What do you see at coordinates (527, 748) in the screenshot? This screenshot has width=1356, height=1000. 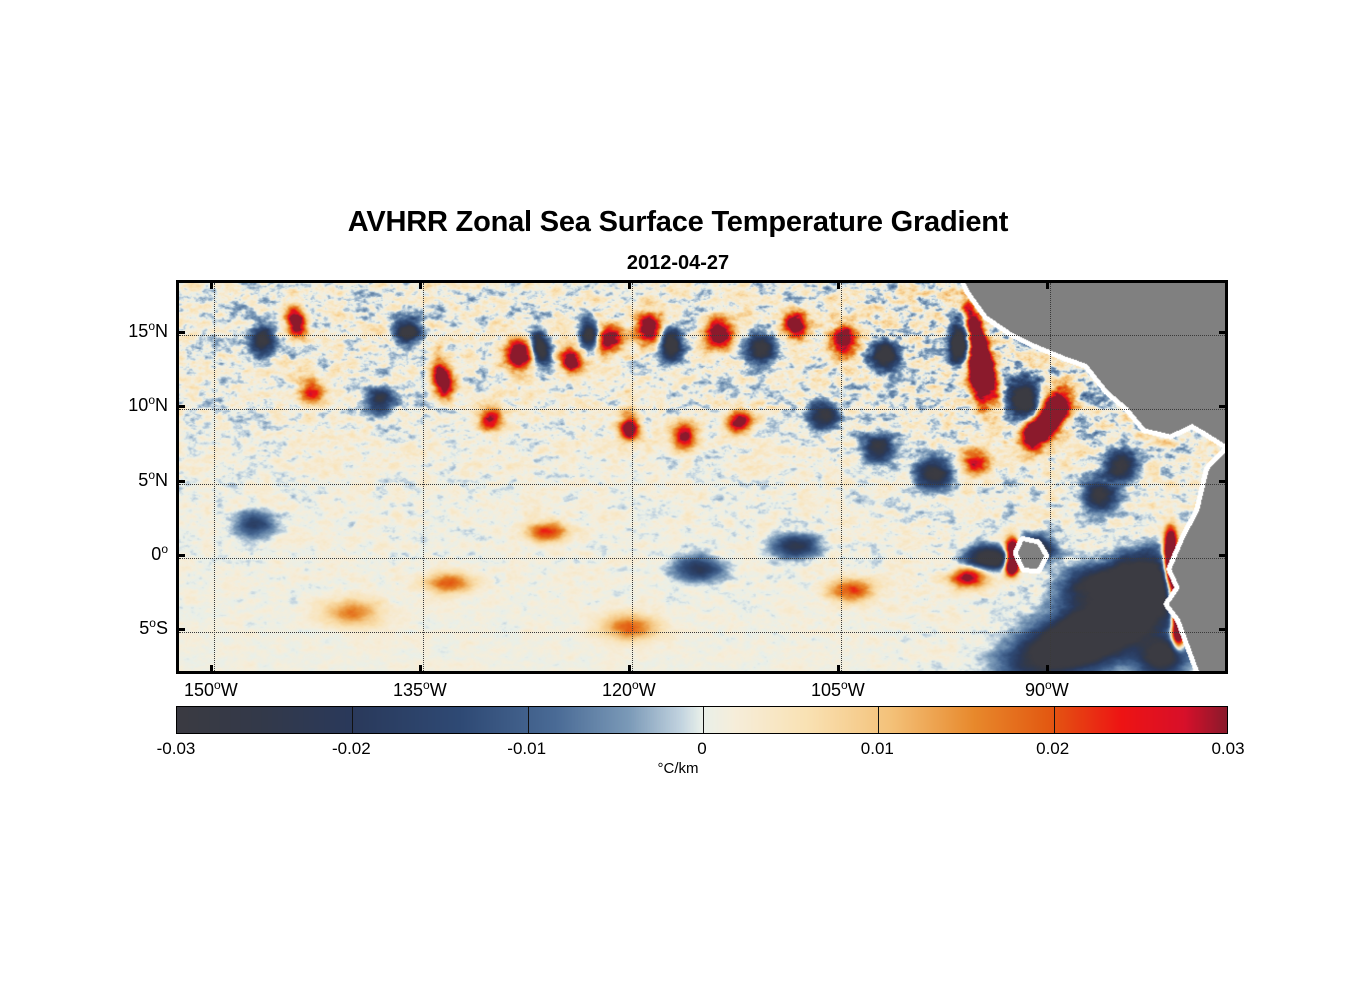 I see `colorbar-tick-label: -0.01` at bounding box center [527, 748].